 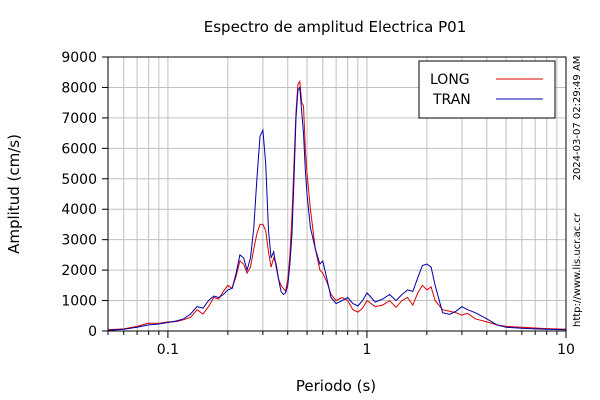 I want to click on x-tick-label: 0.1, so click(x=168, y=350).